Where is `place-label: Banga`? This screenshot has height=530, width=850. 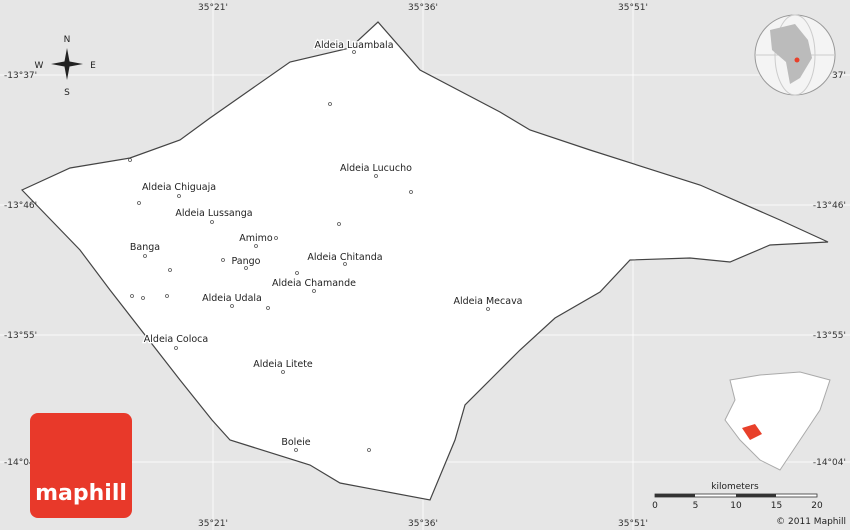 place-label: Banga is located at coordinates (145, 247).